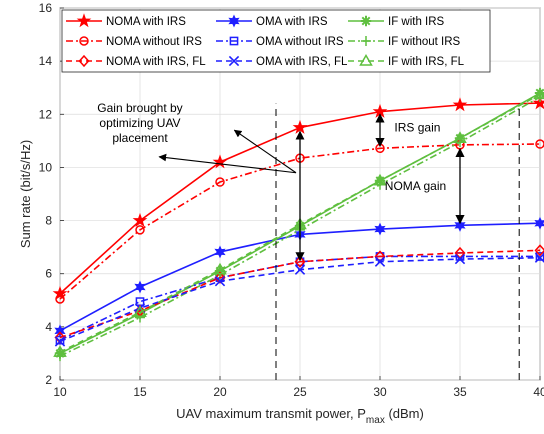 The width and height of the screenshot is (544, 434). I want to click on y-tick-label: 4, so click(48, 327).